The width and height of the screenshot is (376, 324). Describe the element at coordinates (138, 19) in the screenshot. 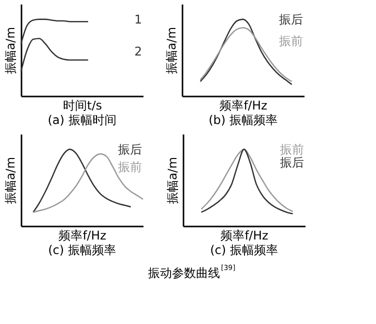

I see `text: 1` at that location.